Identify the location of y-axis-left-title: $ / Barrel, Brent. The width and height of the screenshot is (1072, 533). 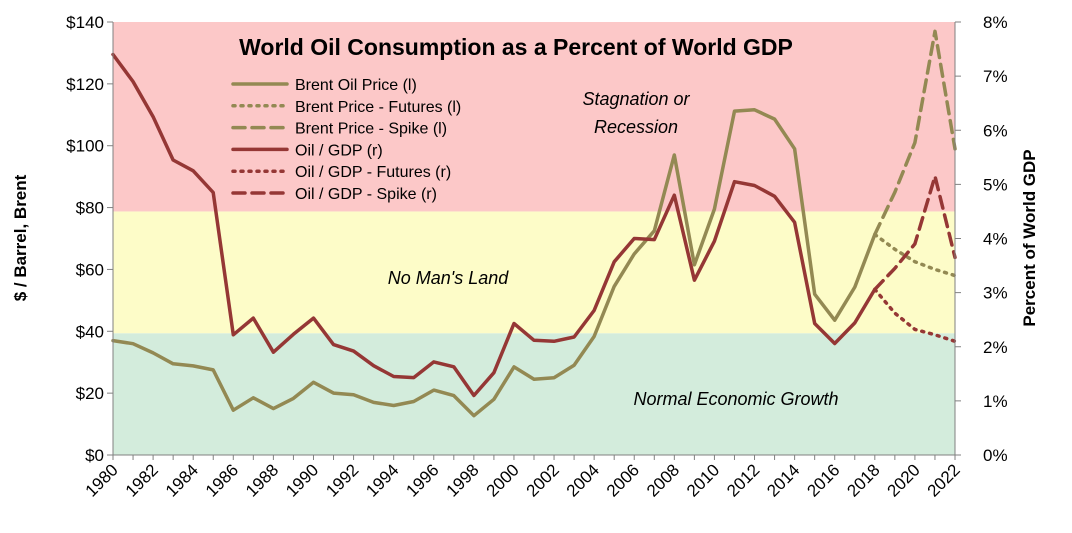
(20, 237).